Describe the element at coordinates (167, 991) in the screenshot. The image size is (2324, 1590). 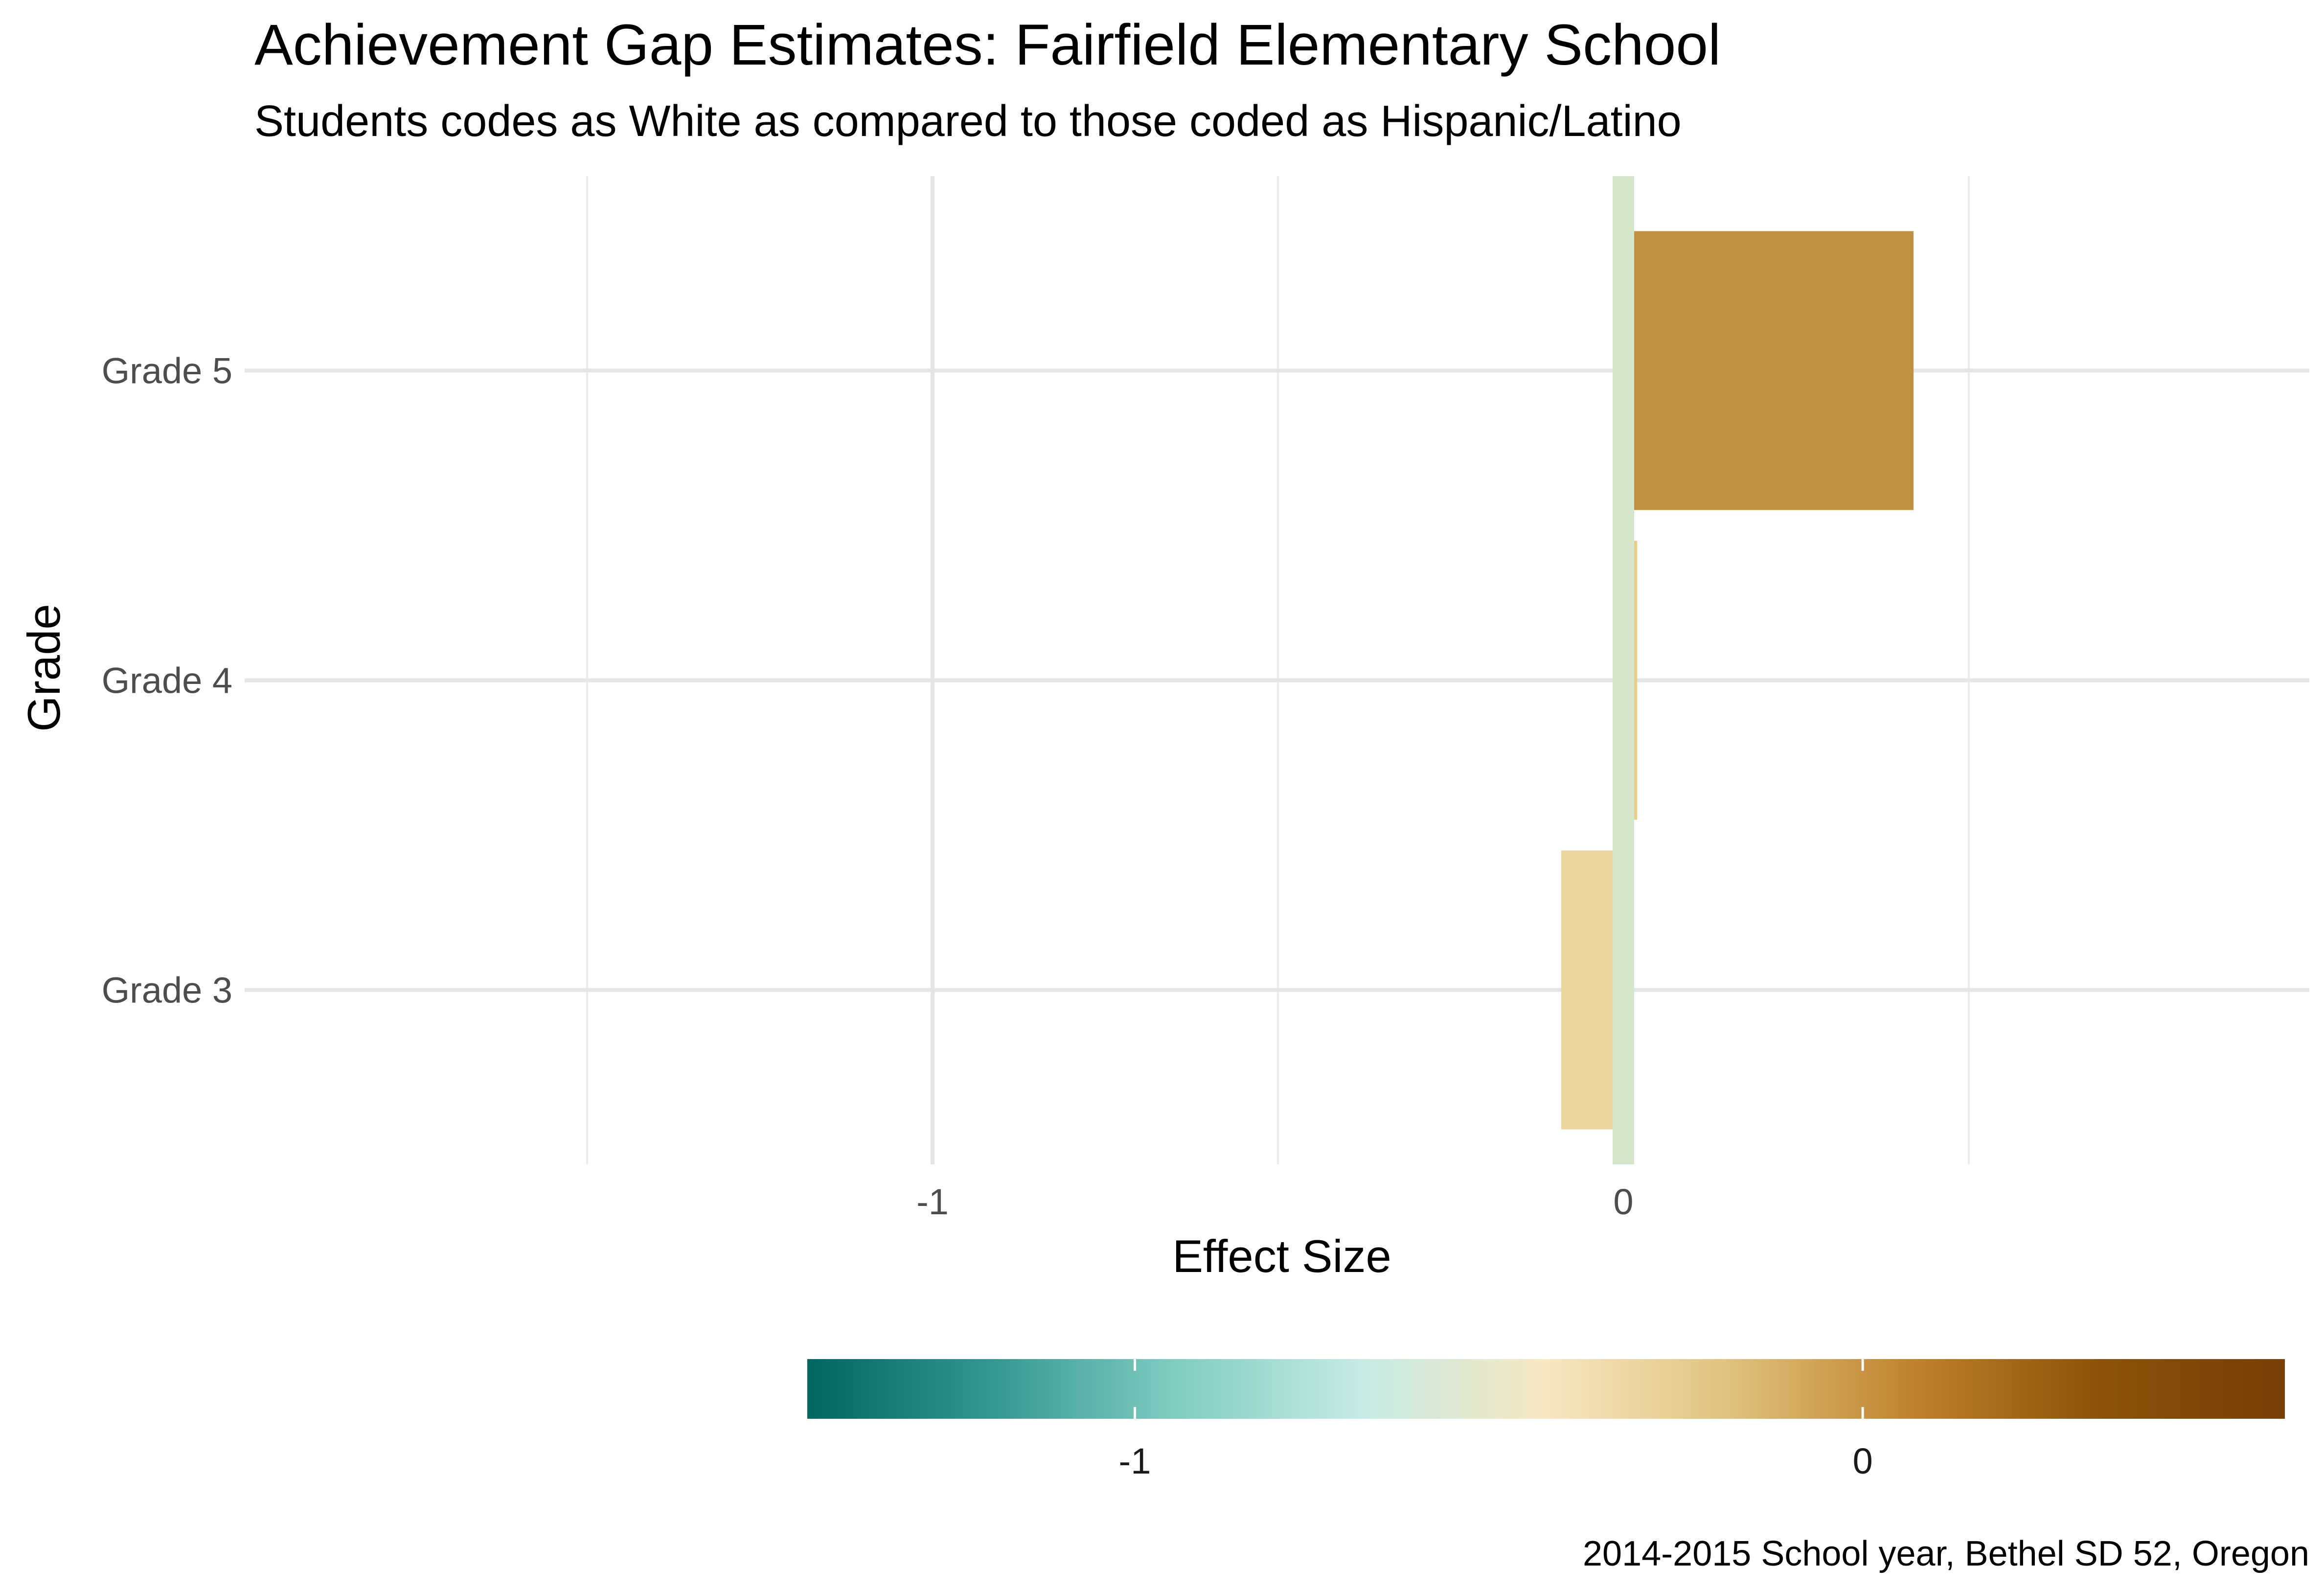
I see `y-tick-label: Grade 3` at that location.